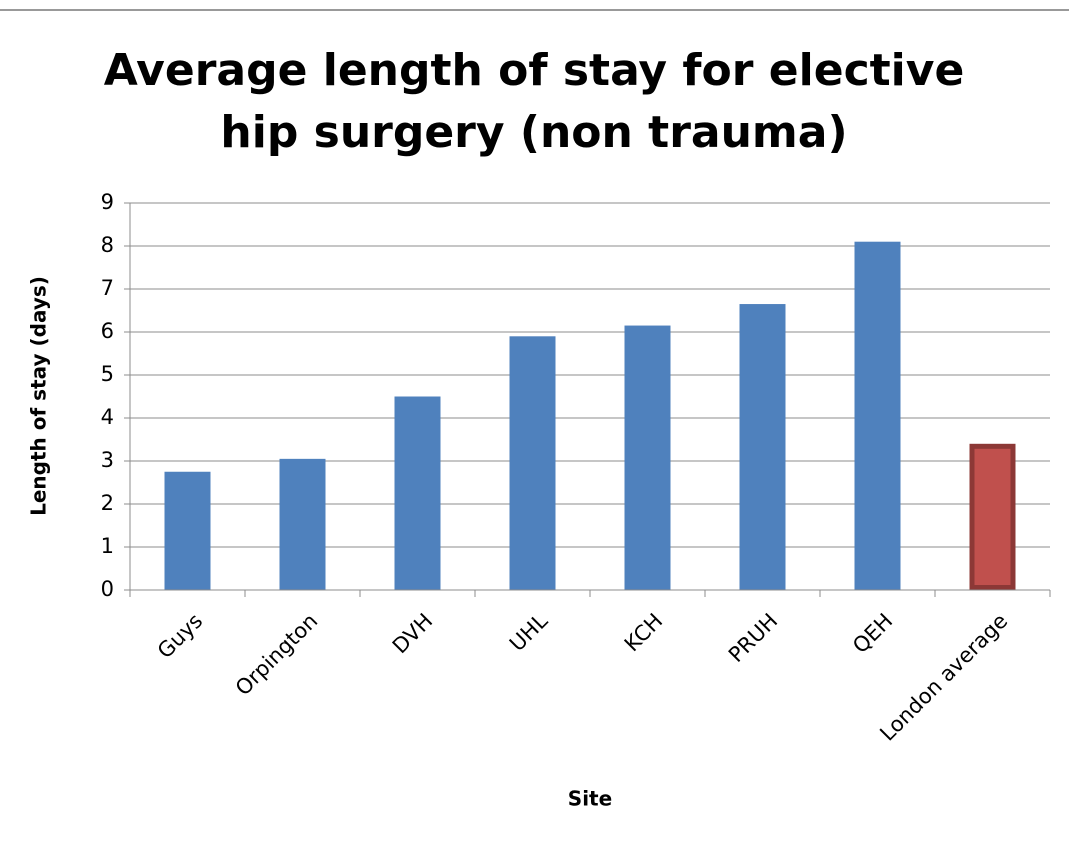 This screenshot has width=1069, height=850. I want to click on x-tick-label: PRUH, so click(753, 638).